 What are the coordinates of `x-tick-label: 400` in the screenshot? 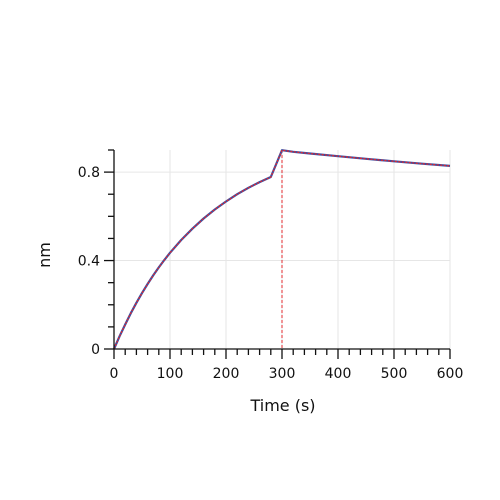 It's located at (338, 374).